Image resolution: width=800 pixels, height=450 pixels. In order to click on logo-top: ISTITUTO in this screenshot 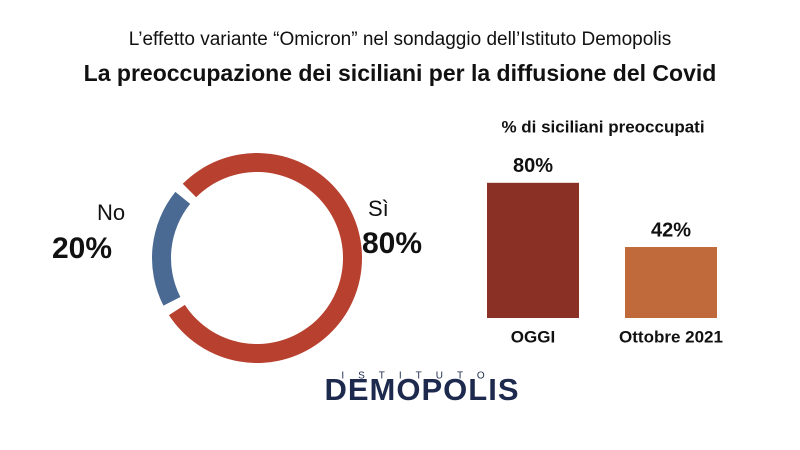, I will do `click(419, 376)`.